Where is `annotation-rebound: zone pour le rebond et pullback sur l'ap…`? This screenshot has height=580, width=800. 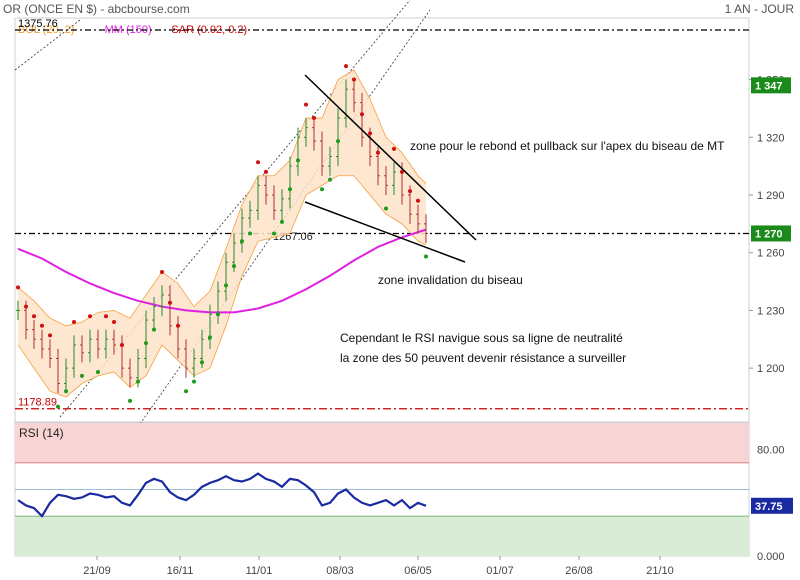
annotation-rebound: zone pour le rebond et pullback sur l'ap… is located at coordinates (567, 146).